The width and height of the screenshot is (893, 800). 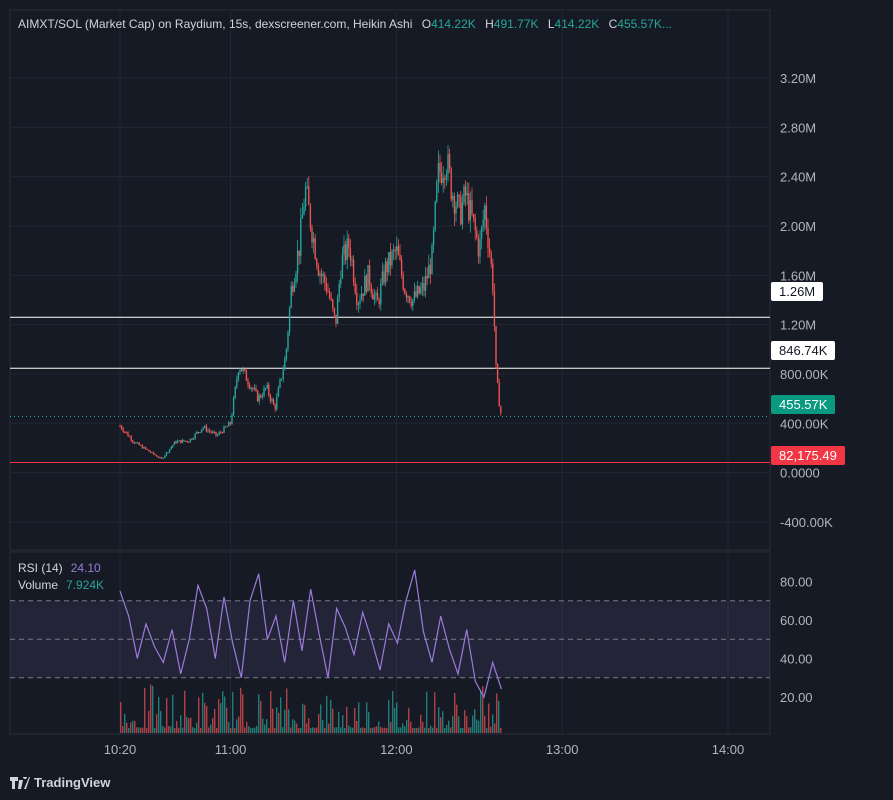 What do you see at coordinates (85, 568) in the screenshot?
I see `rsi-value: 24.10` at bounding box center [85, 568].